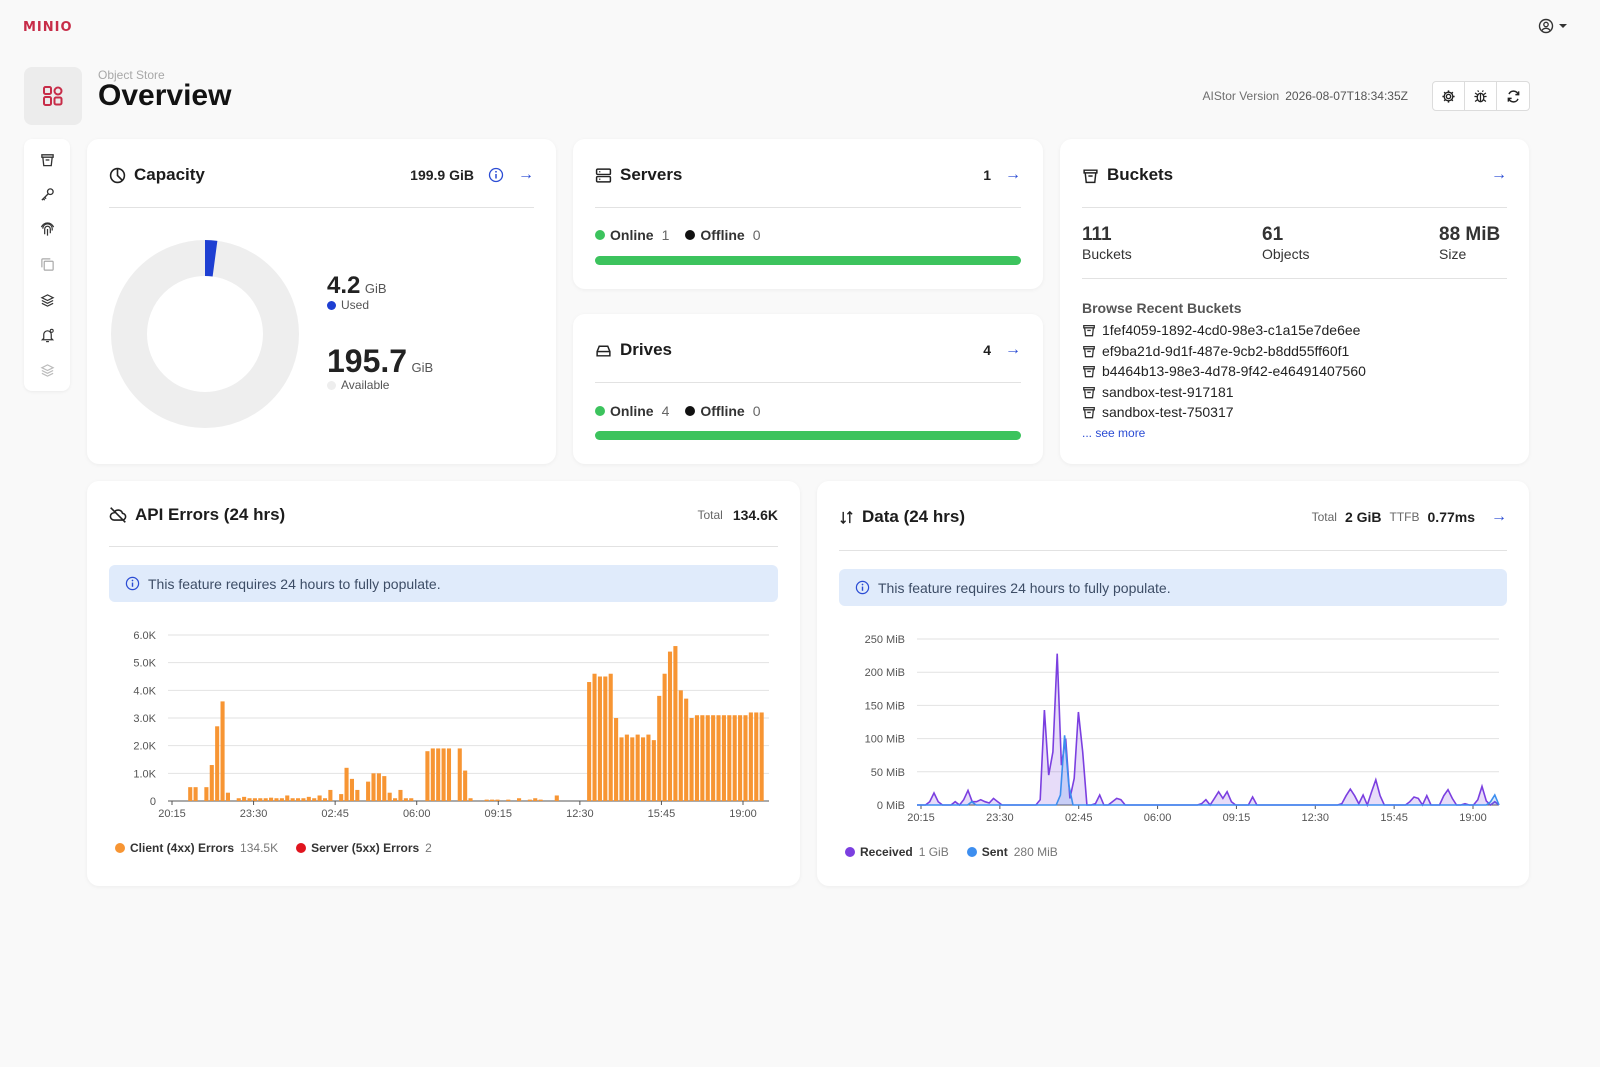 The height and width of the screenshot is (1067, 1600). What do you see at coordinates (885, 640) in the screenshot?
I see `y-tick-label: 250 MiB` at bounding box center [885, 640].